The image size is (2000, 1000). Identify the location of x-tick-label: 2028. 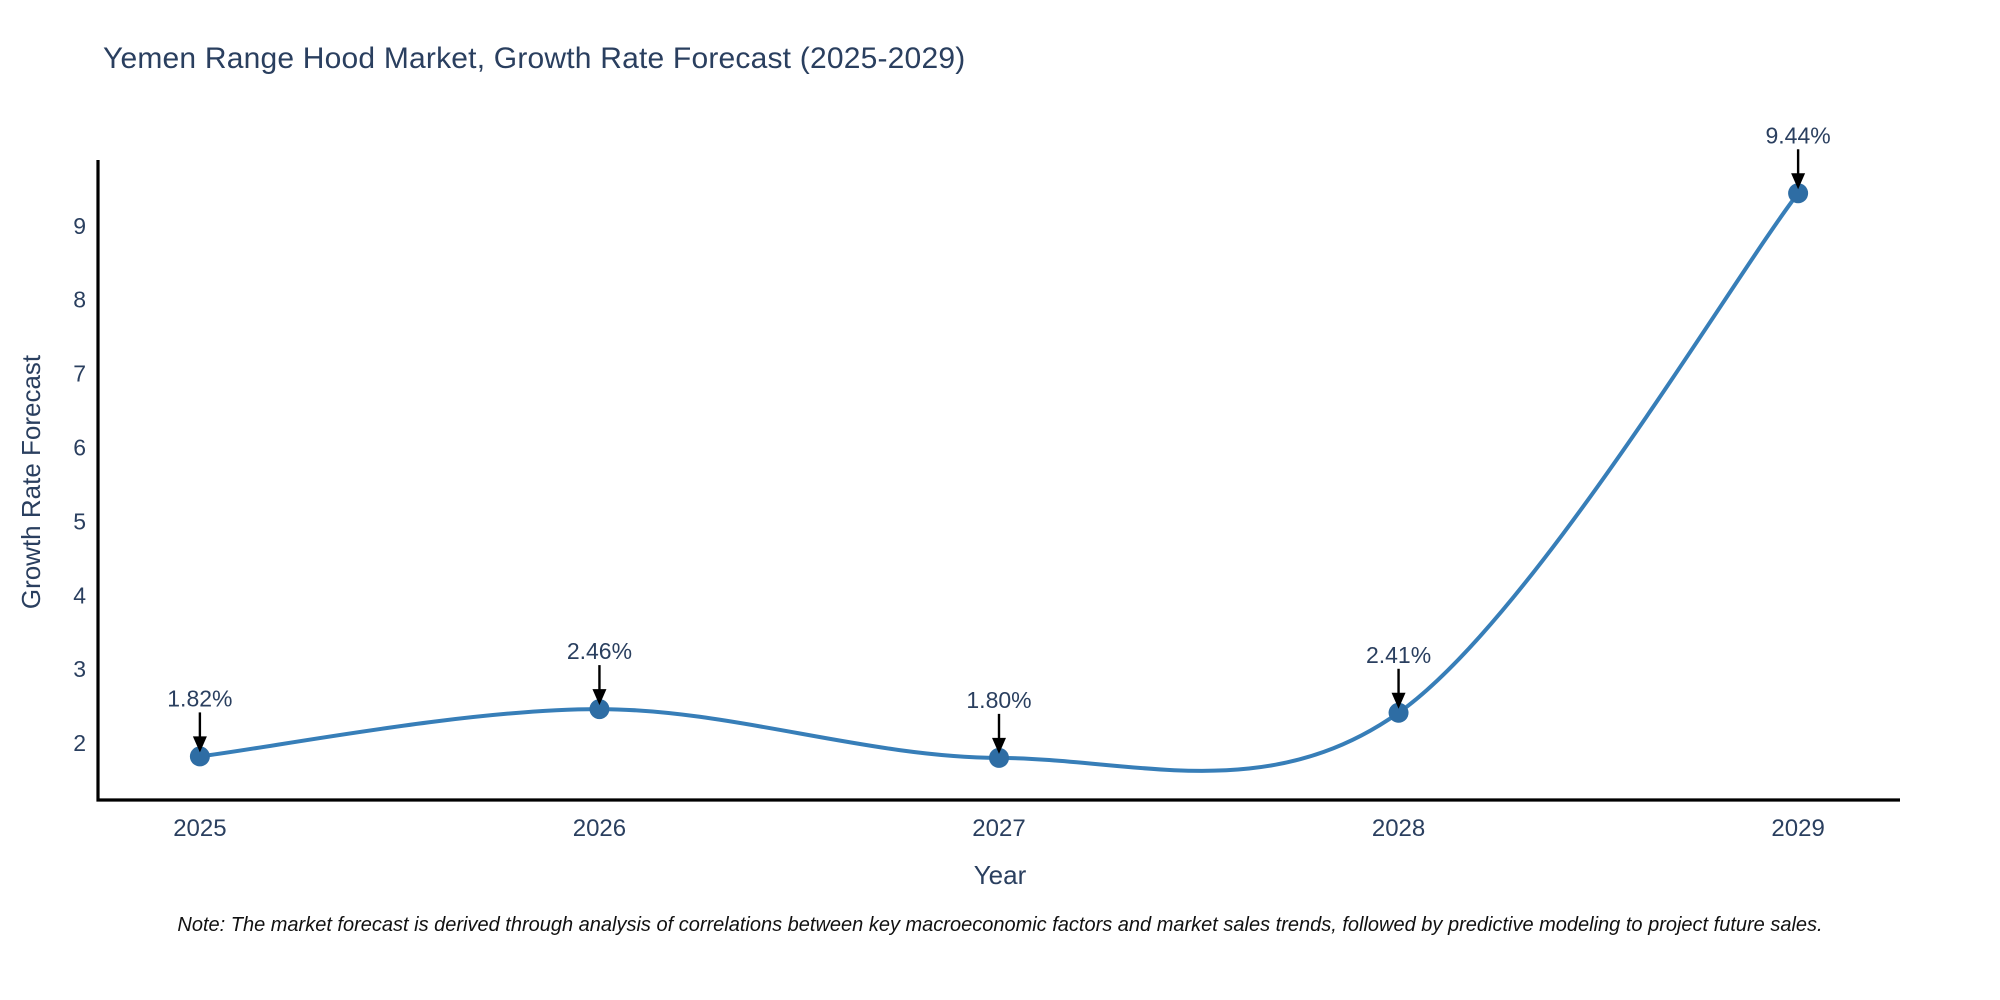
(1398, 828).